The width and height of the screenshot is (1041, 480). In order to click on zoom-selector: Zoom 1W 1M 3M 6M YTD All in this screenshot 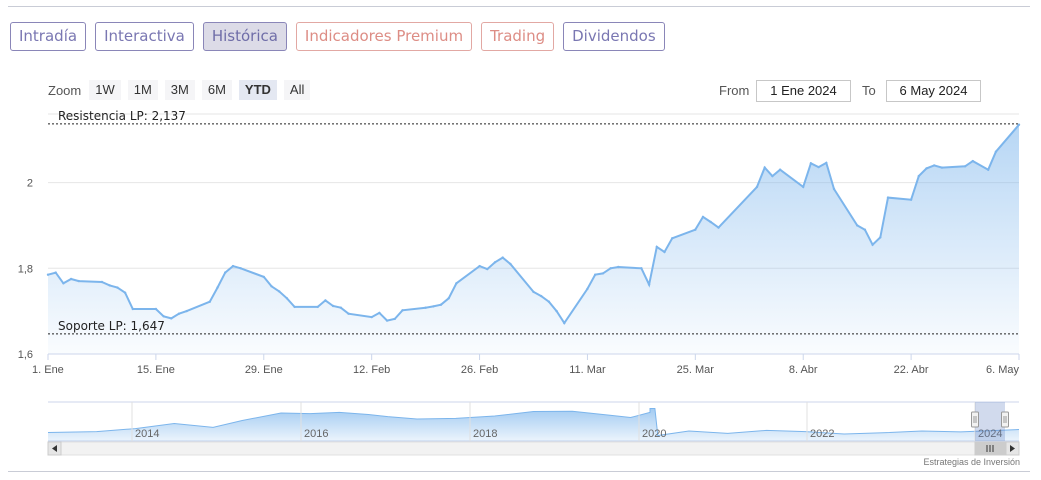, I will do `click(182, 90)`.